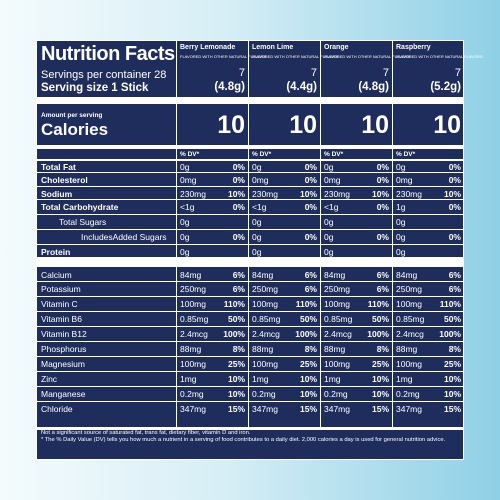 This screenshot has width=500, height=500. Describe the element at coordinates (61, 289) in the screenshot. I see `nutrient-label: Potassium` at that location.